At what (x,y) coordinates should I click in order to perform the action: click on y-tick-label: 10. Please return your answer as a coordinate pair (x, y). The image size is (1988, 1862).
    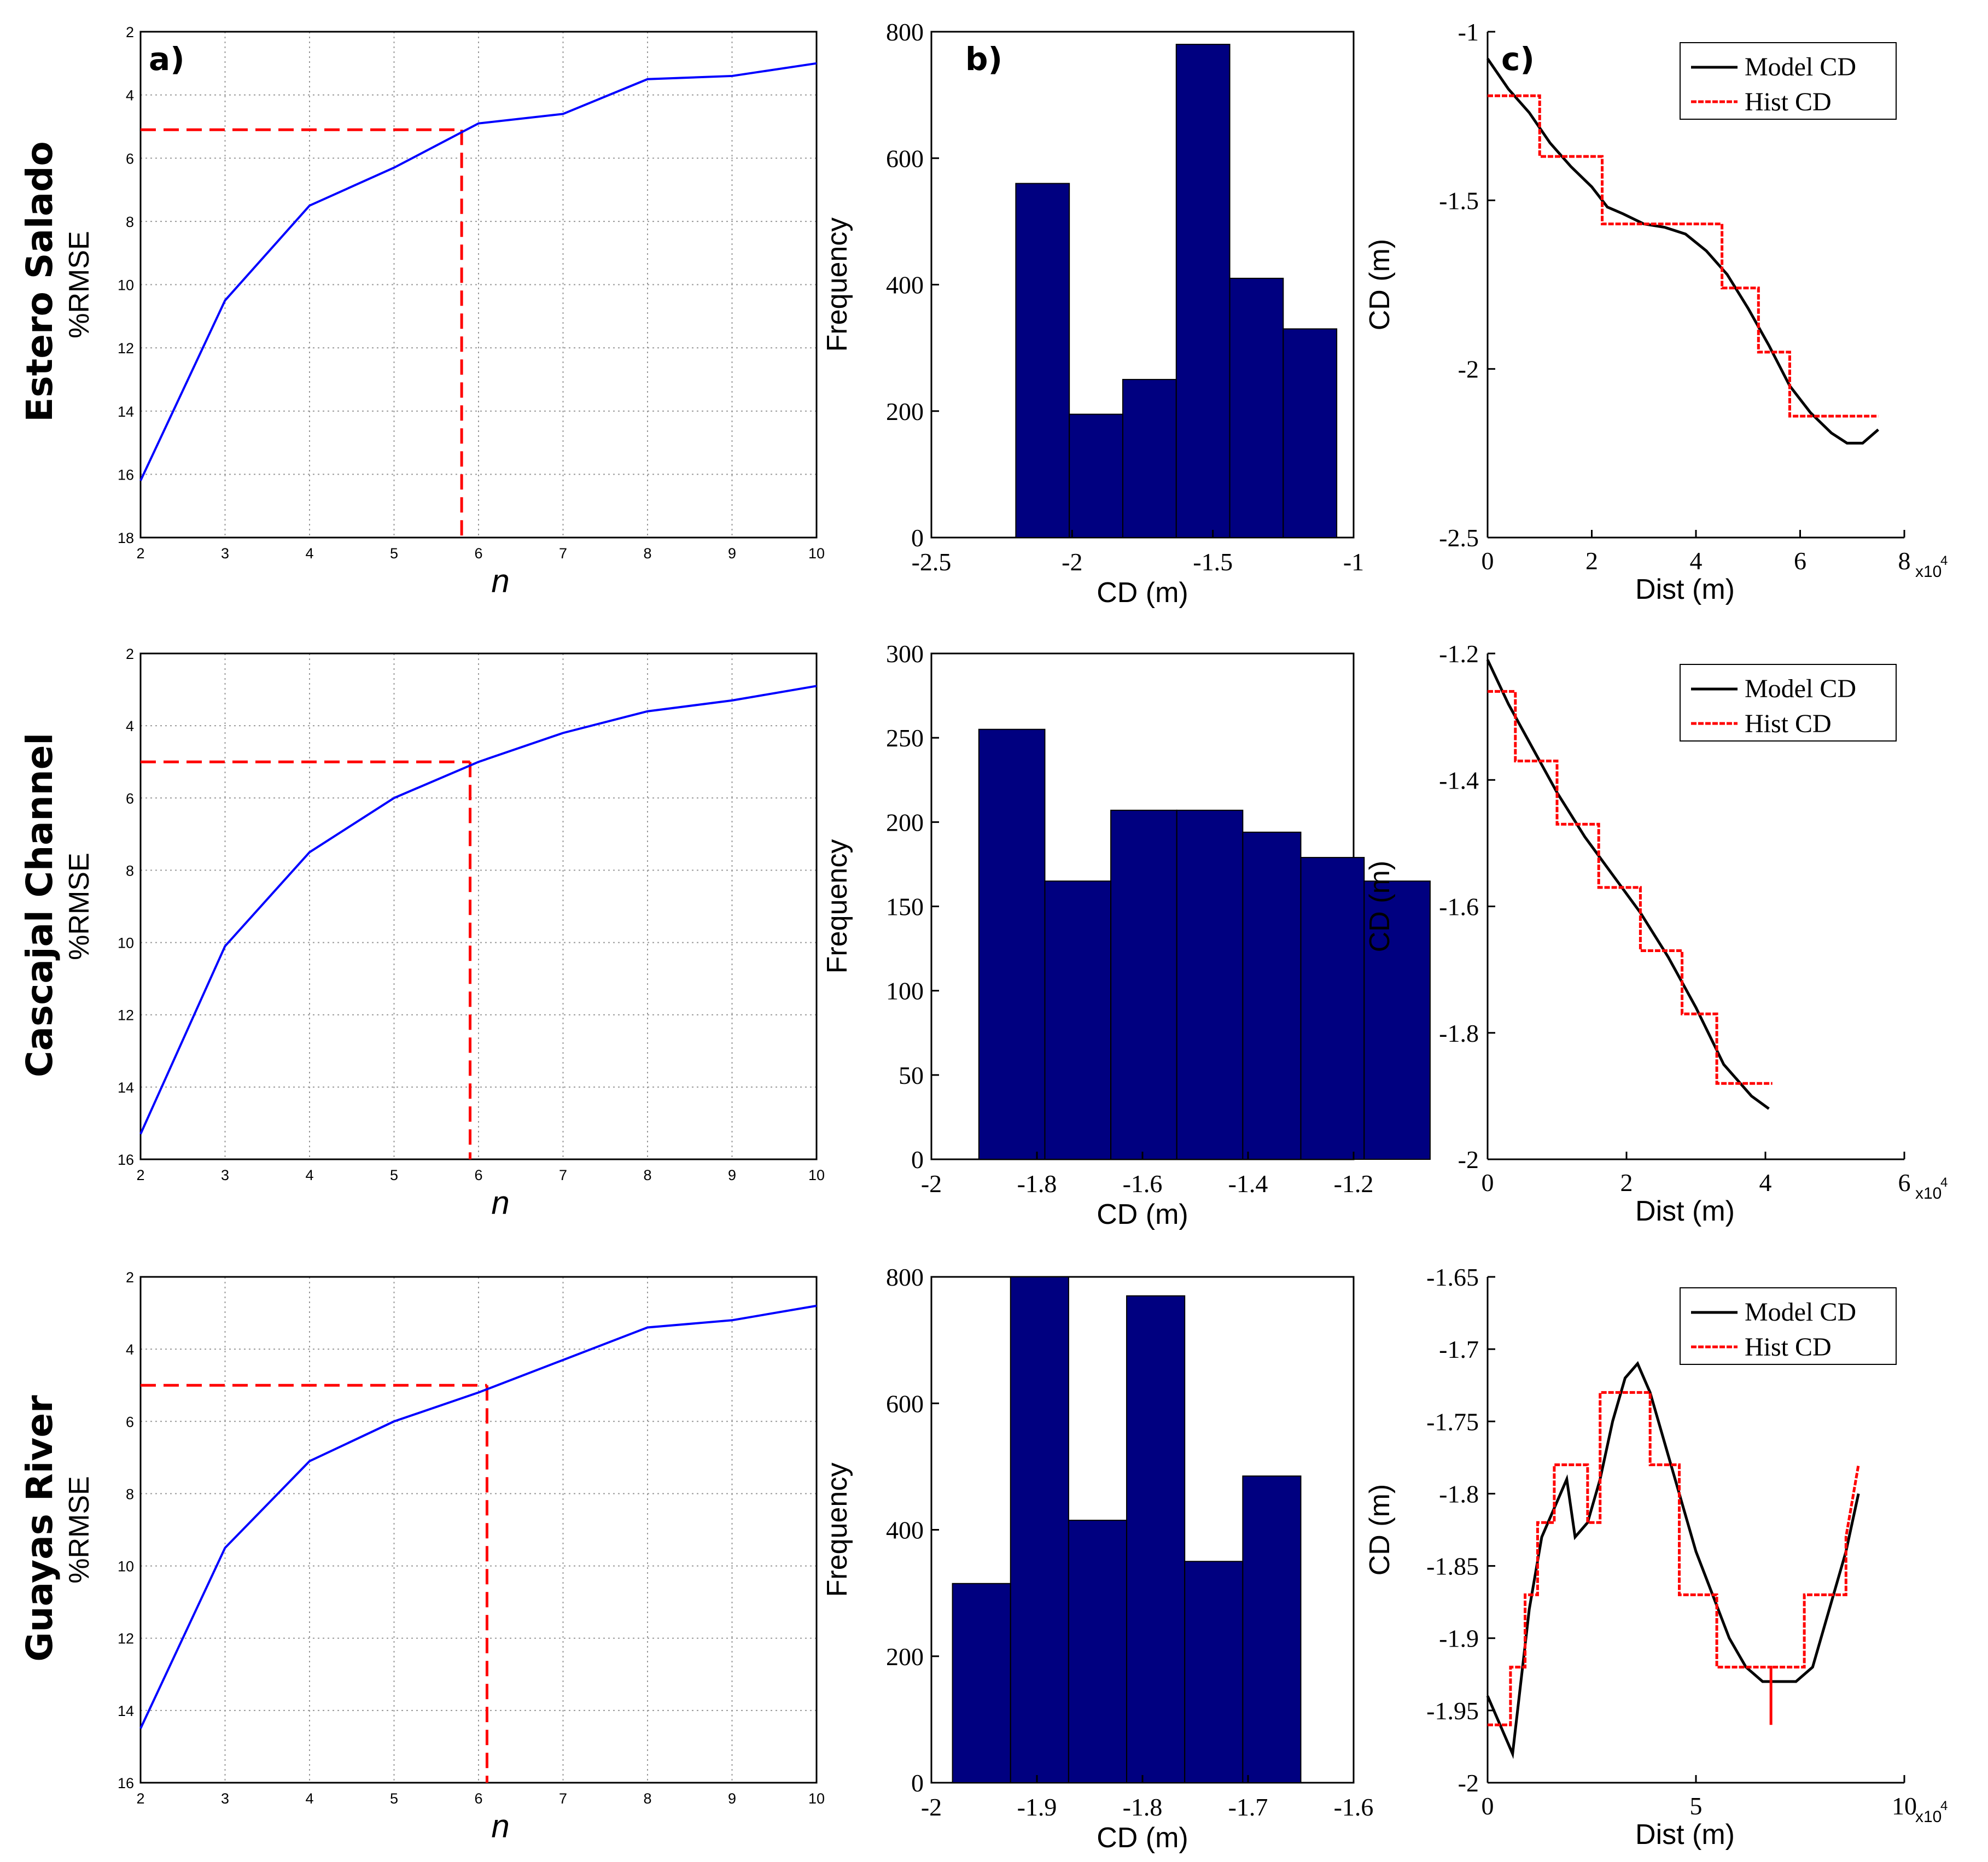
    Looking at the image, I should click on (126, 1567).